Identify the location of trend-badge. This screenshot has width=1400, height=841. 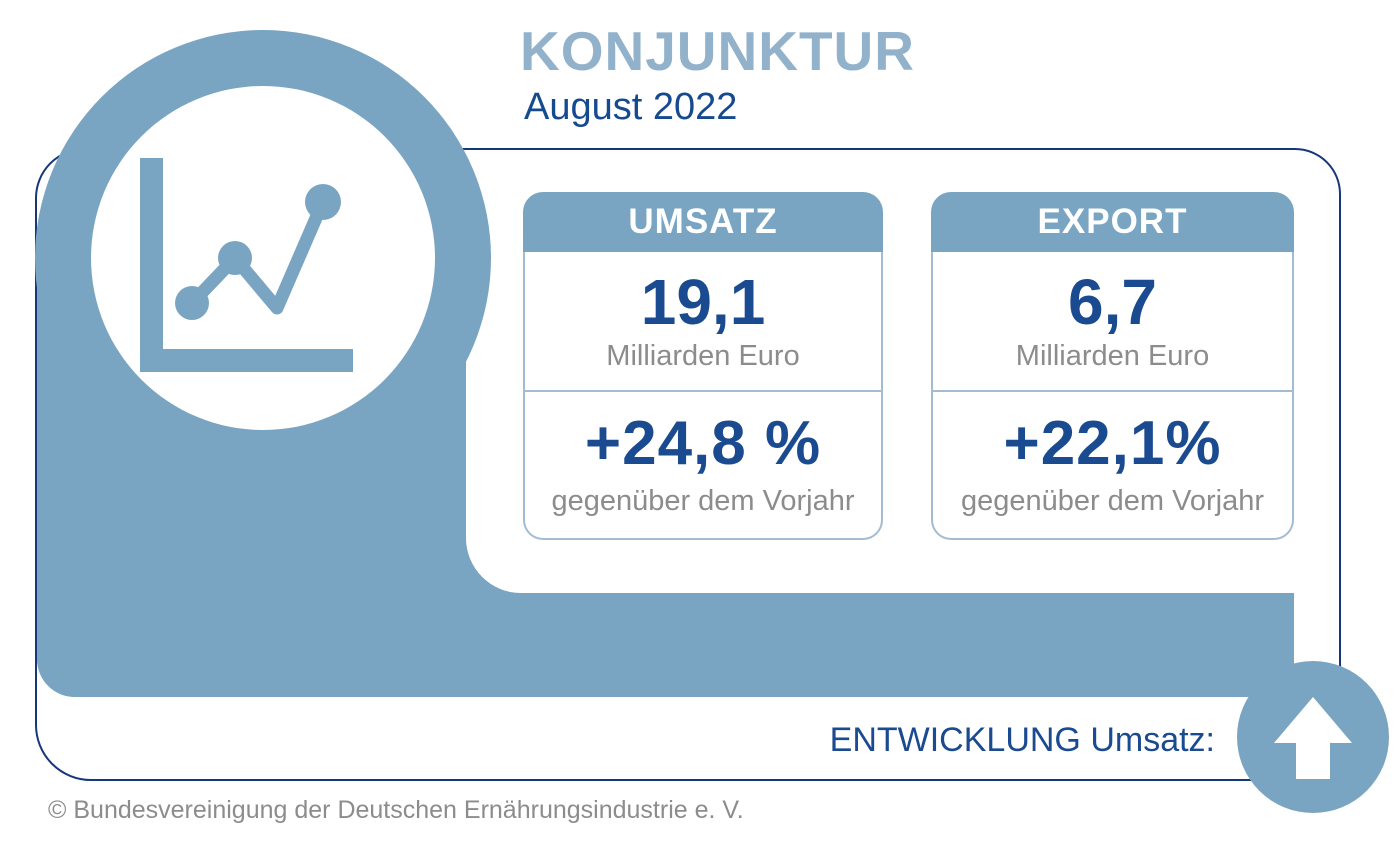
(1313, 737).